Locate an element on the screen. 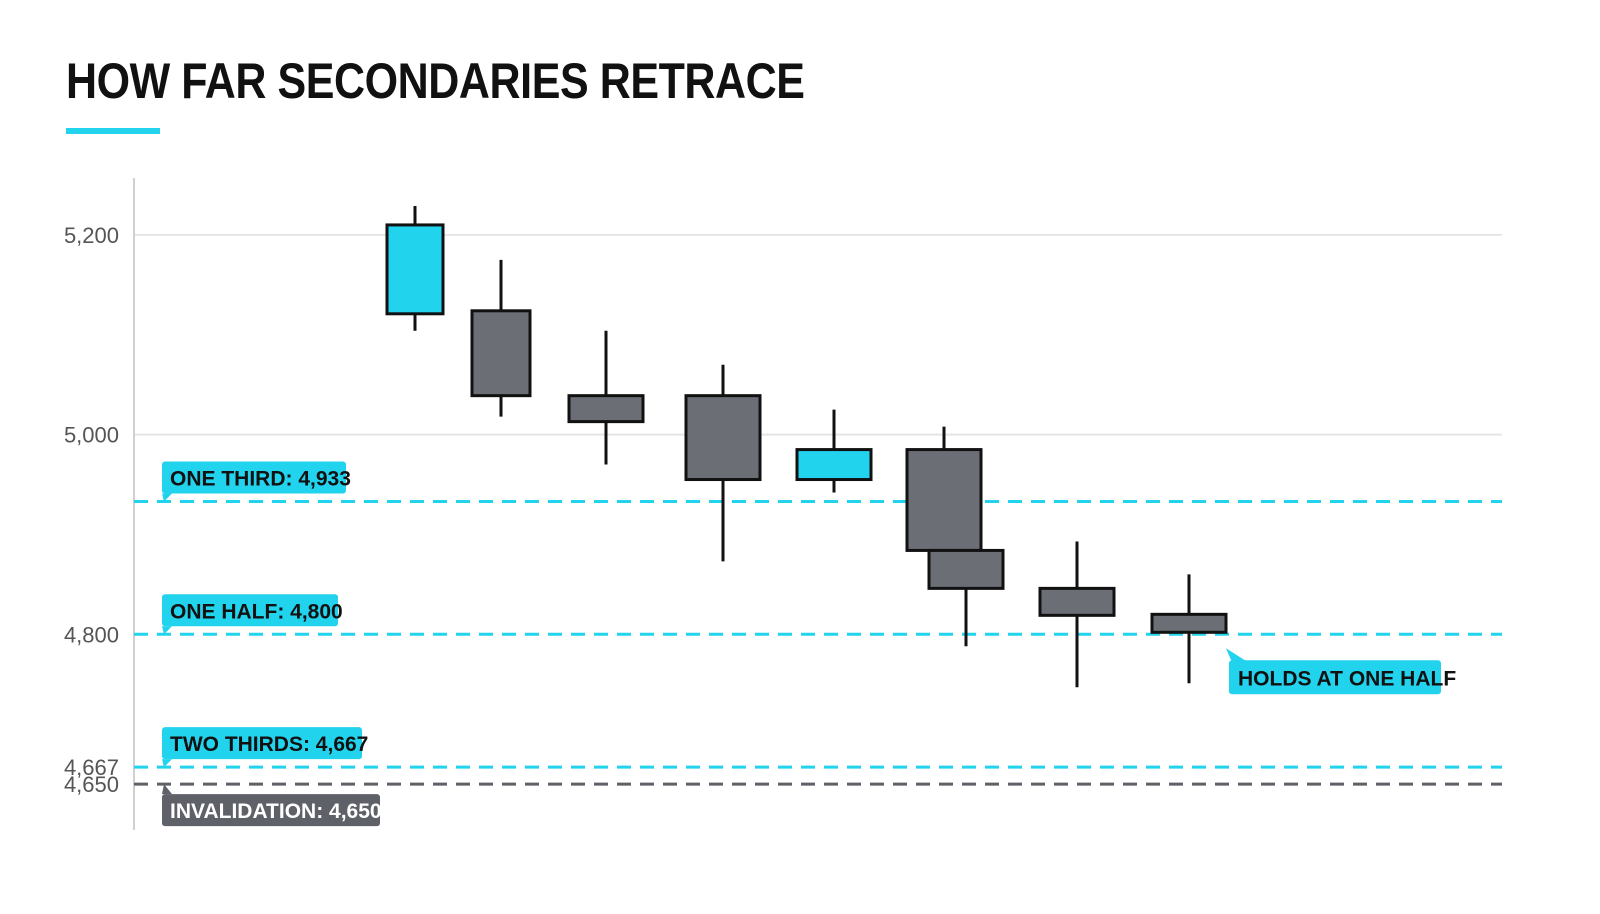 This screenshot has height=914, width=1600. level-tag: ONE HALF: 4,800 is located at coordinates (252, 614).